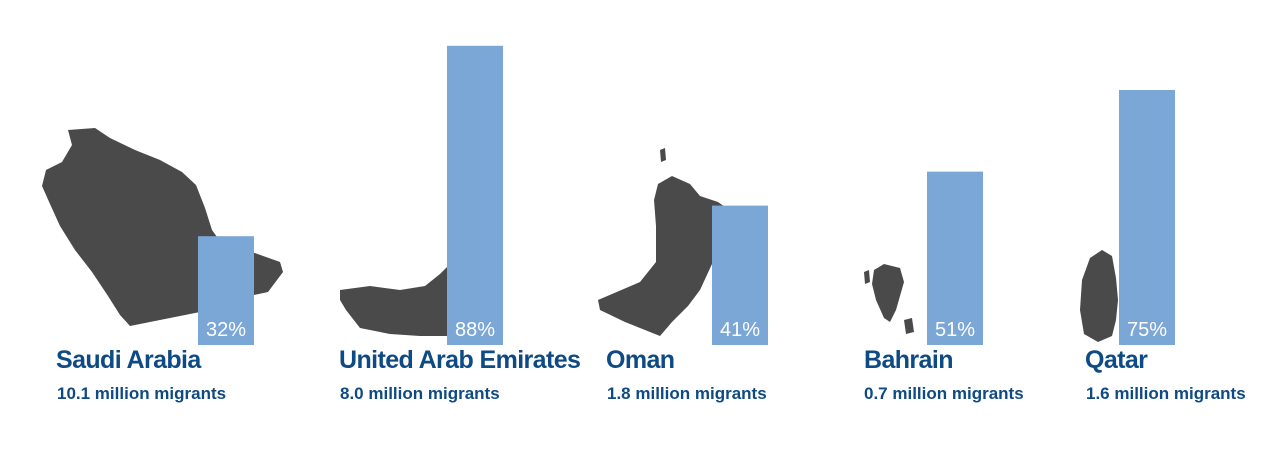 This screenshot has width=1280, height=454. I want to click on country-name-oman: Oman, so click(640, 360).